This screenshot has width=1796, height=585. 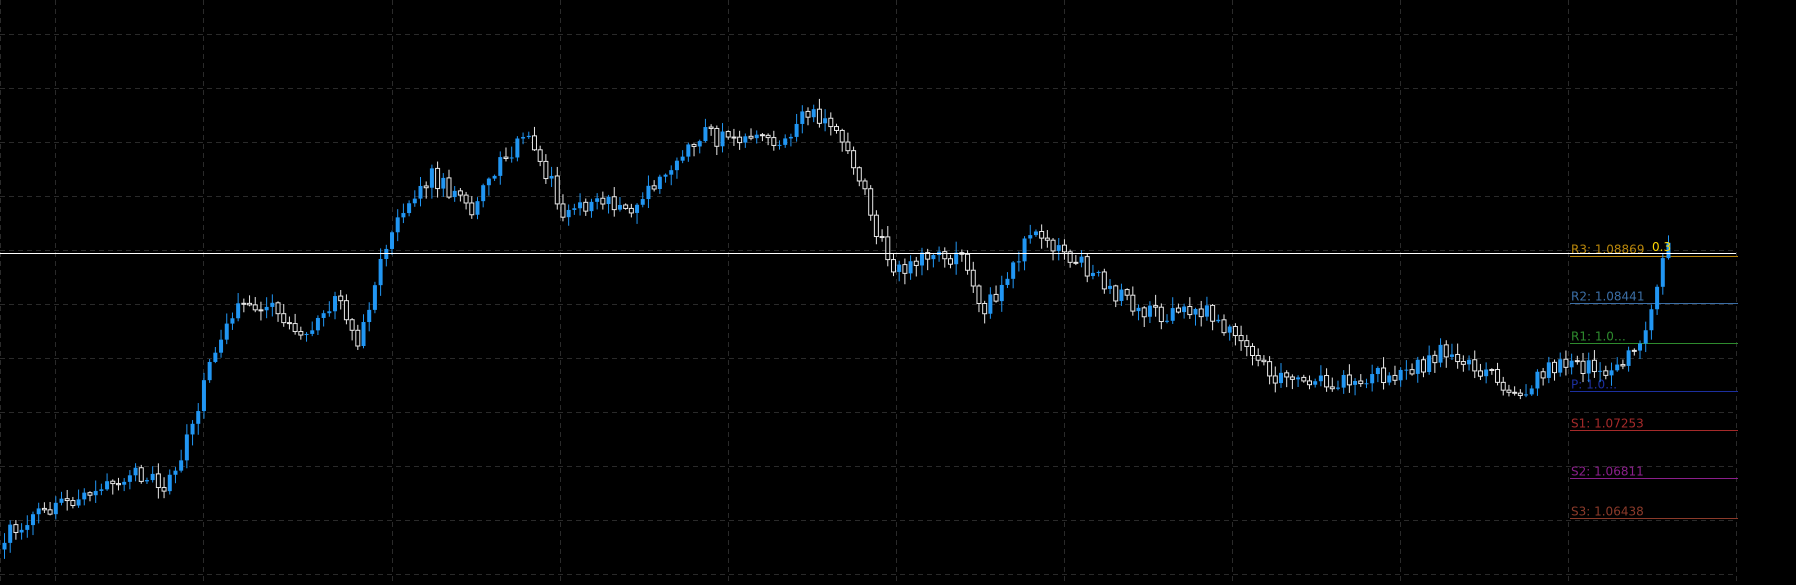 I want to click on pivot-label: R2: 1.08441, so click(x=1607, y=297).